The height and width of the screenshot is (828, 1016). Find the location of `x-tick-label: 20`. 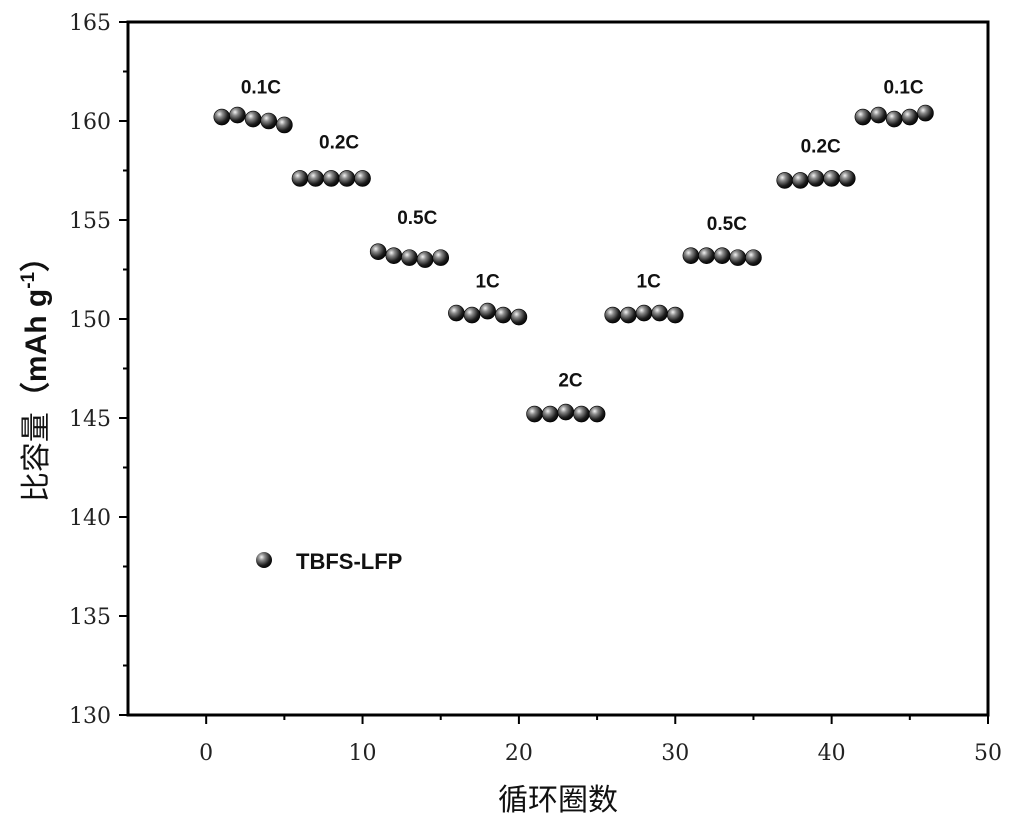

x-tick-label: 20 is located at coordinates (519, 753).